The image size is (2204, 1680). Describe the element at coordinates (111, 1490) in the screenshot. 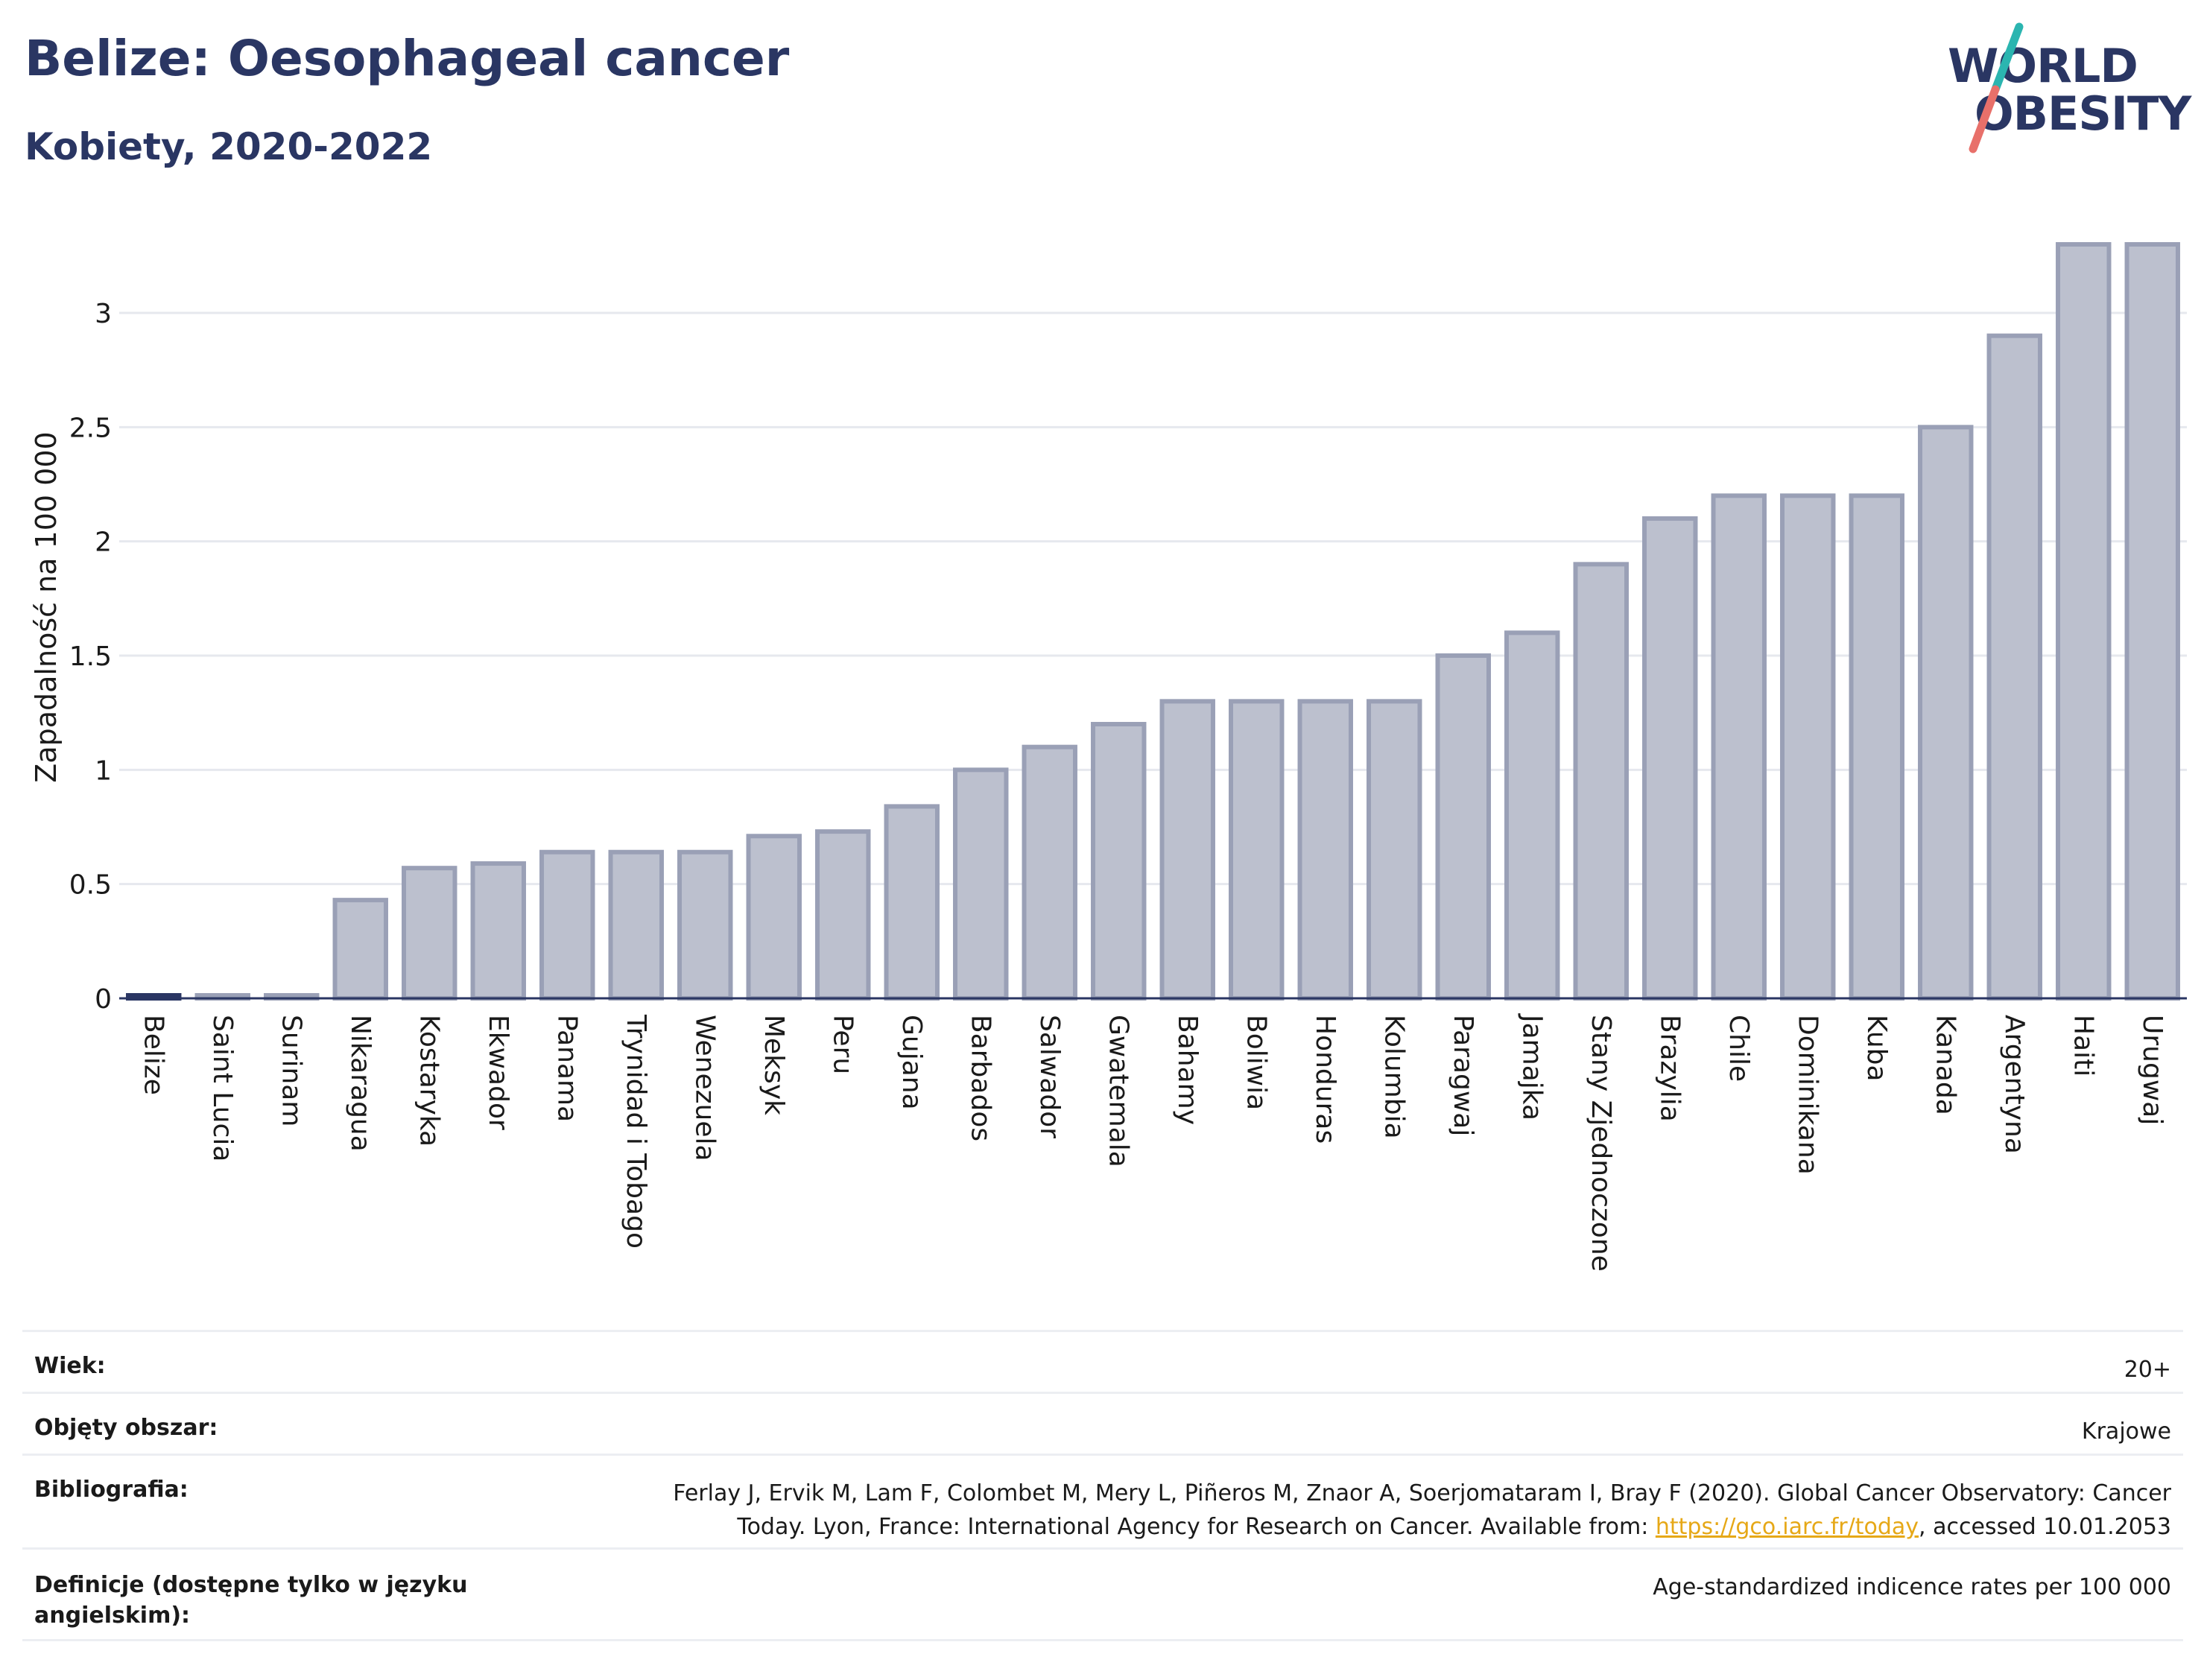

I see `bibliography-label: Bibliografia:` at that location.